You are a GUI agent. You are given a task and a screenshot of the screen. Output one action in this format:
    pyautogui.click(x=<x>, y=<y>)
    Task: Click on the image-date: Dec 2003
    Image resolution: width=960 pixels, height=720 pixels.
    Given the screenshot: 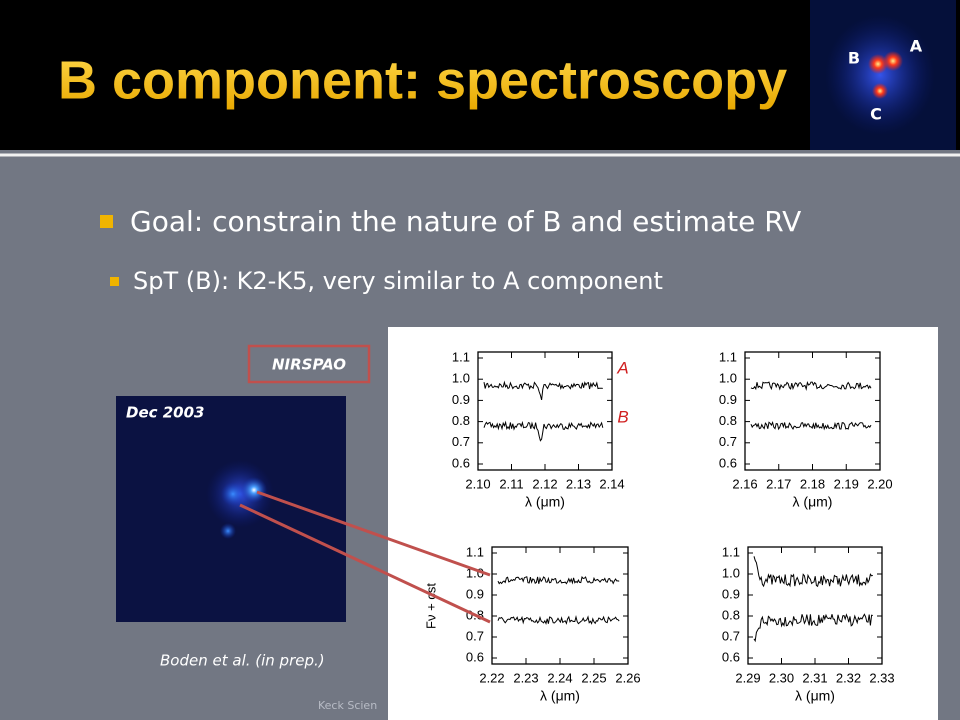 What is the action you would take?
    pyautogui.click(x=165, y=413)
    